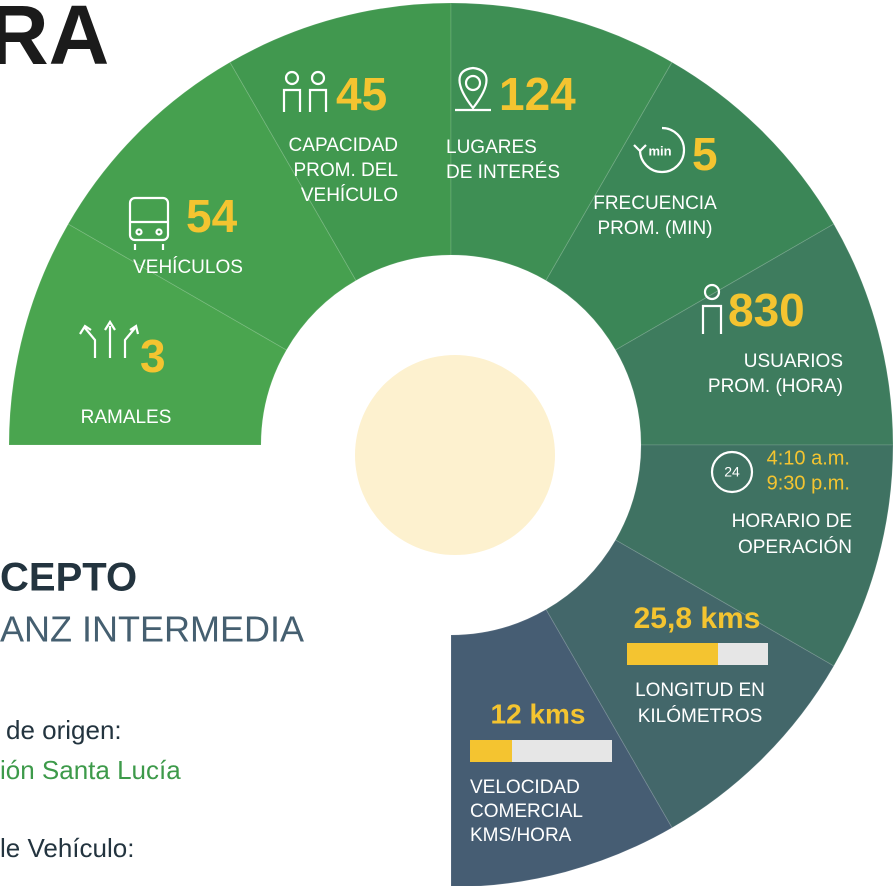 The width and height of the screenshot is (894, 886). I want to click on stat-label: RAMALES, so click(126, 417).